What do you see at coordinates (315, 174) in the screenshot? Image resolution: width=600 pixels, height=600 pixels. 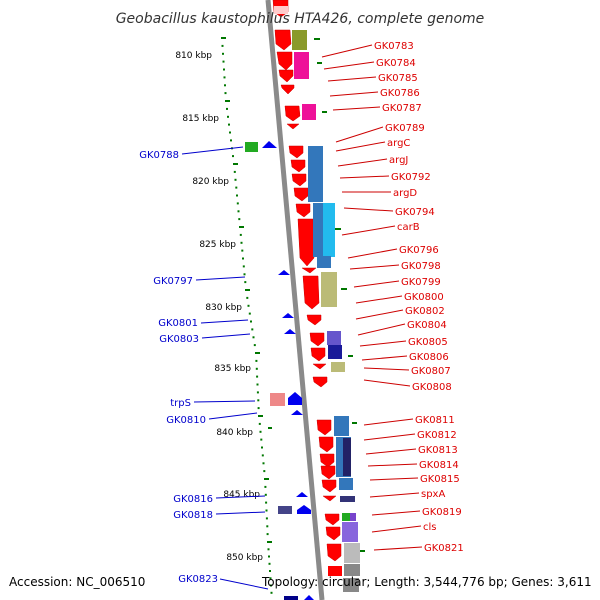 I see `cog-block-argc-argd` at bounding box center [315, 174].